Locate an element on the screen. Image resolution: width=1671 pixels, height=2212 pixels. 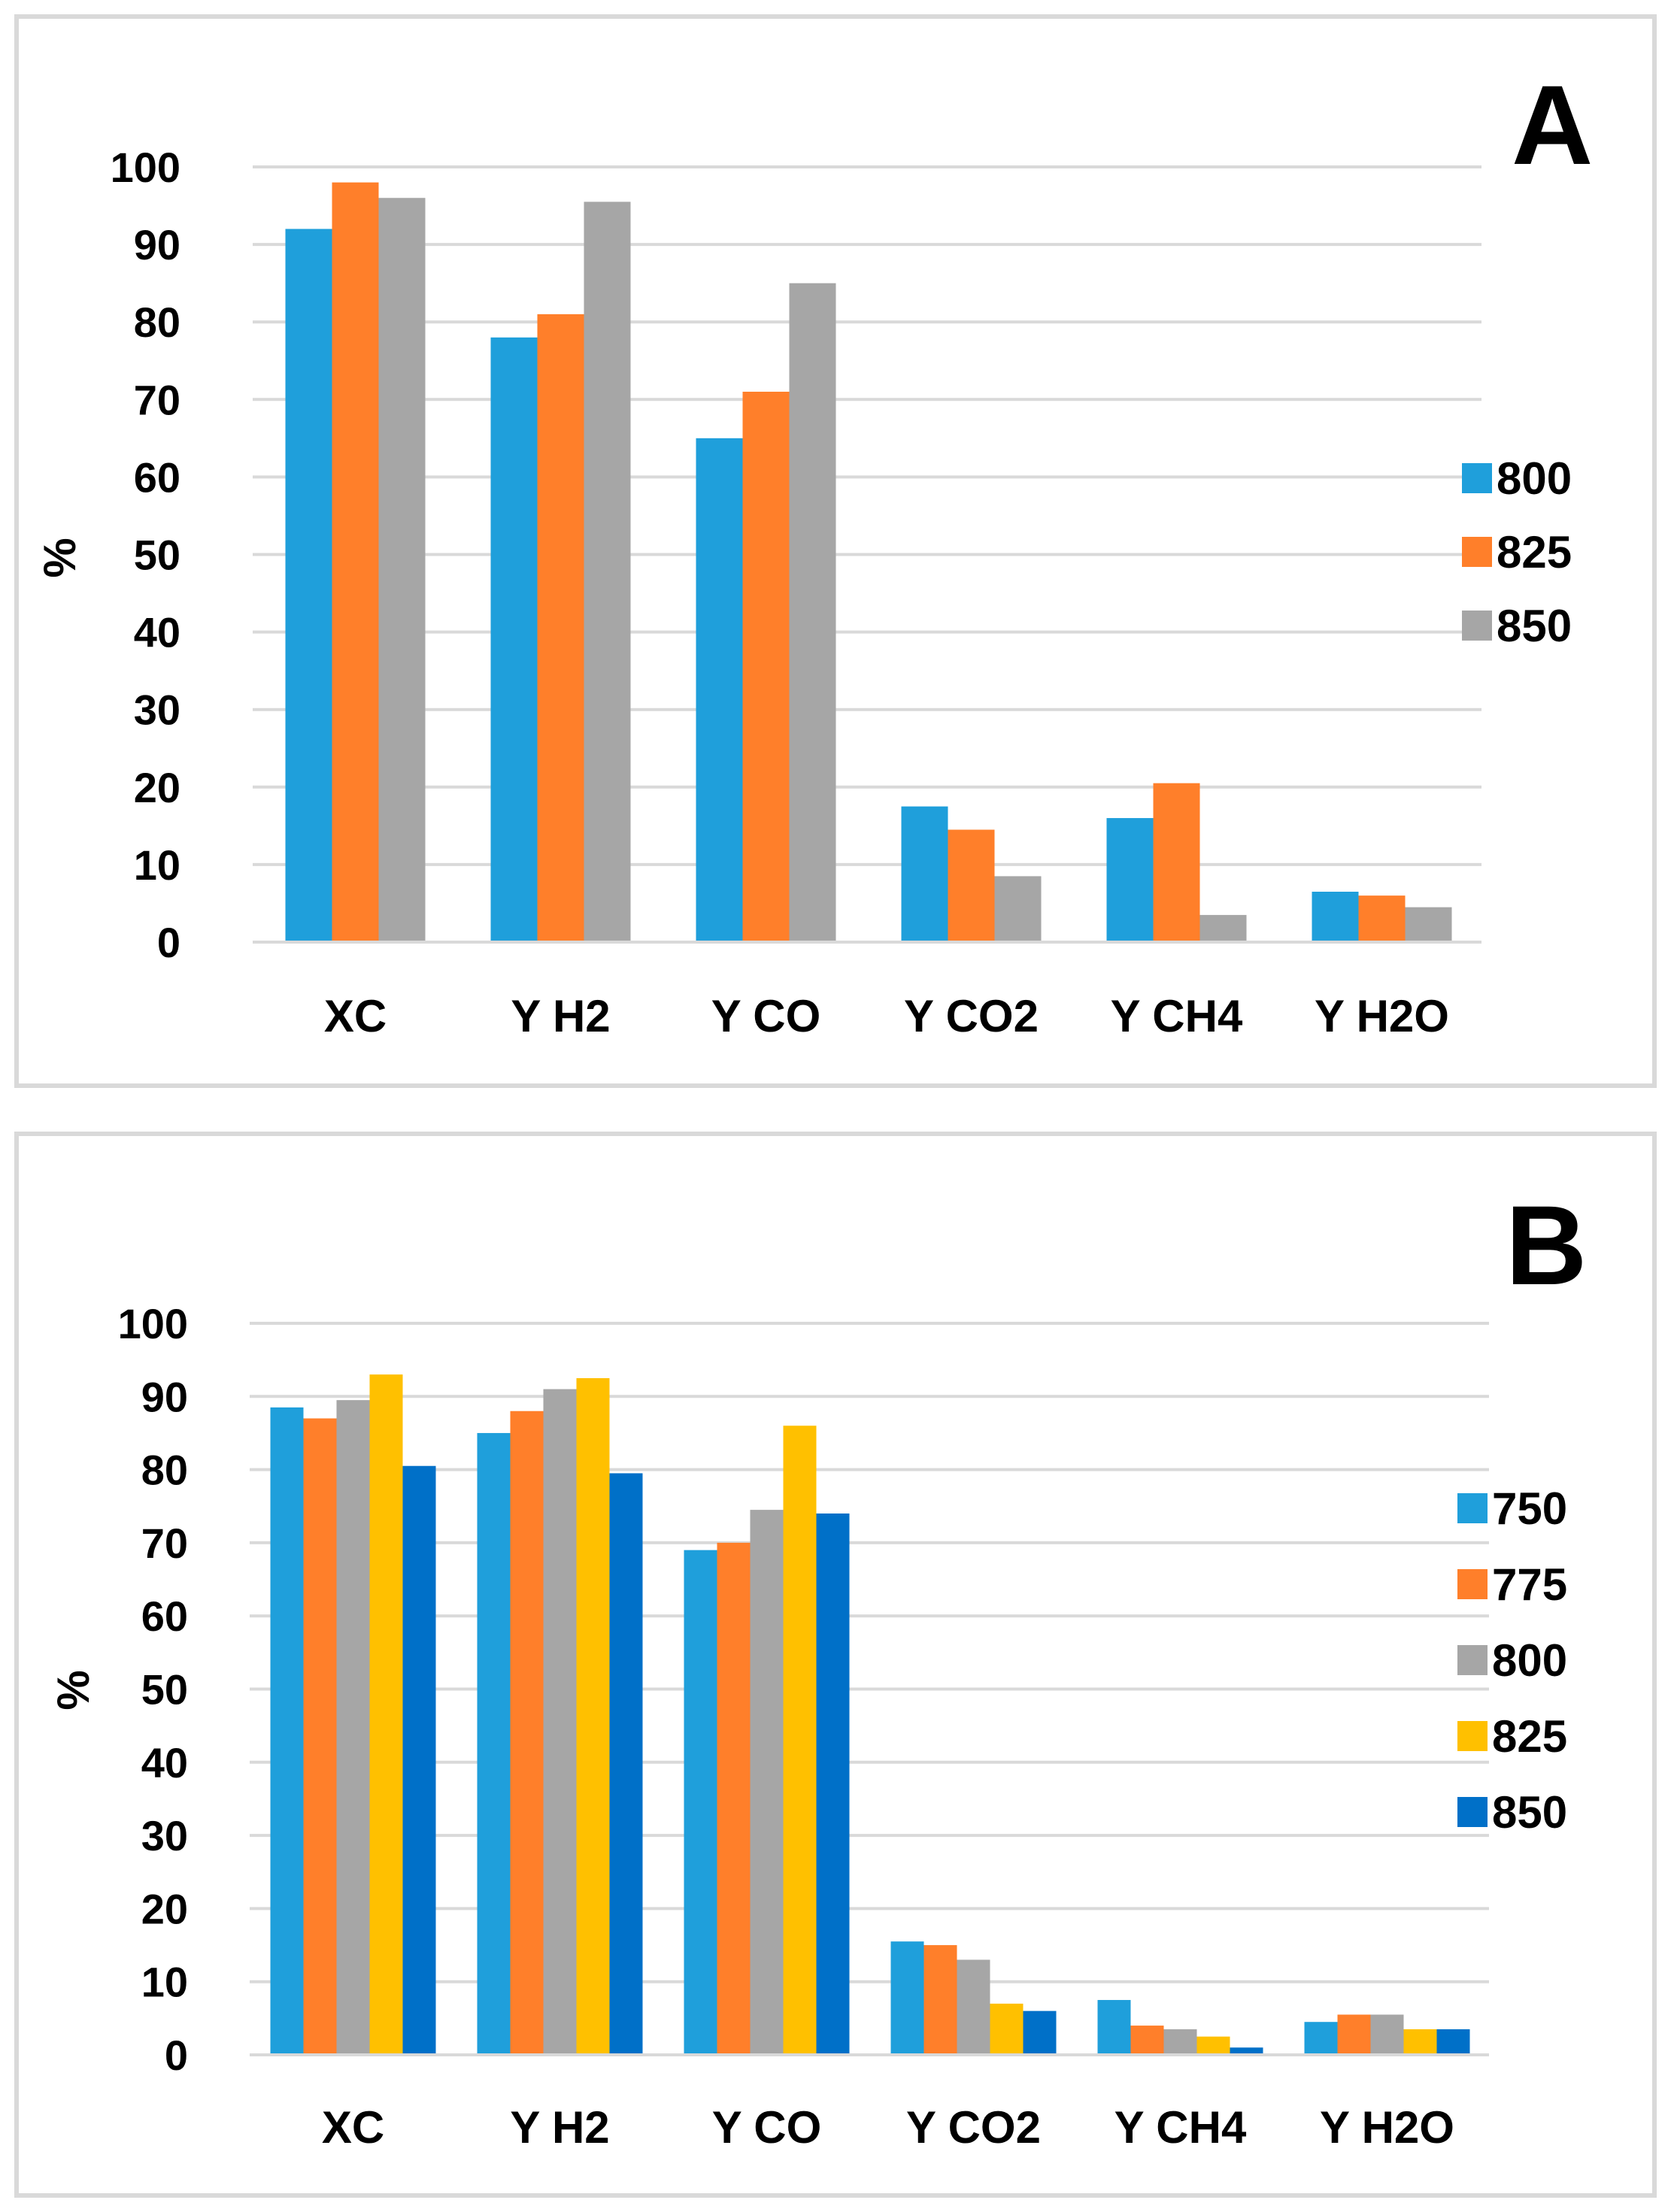
panel-b-y-axis-label: % is located at coordinates (73, 1690).